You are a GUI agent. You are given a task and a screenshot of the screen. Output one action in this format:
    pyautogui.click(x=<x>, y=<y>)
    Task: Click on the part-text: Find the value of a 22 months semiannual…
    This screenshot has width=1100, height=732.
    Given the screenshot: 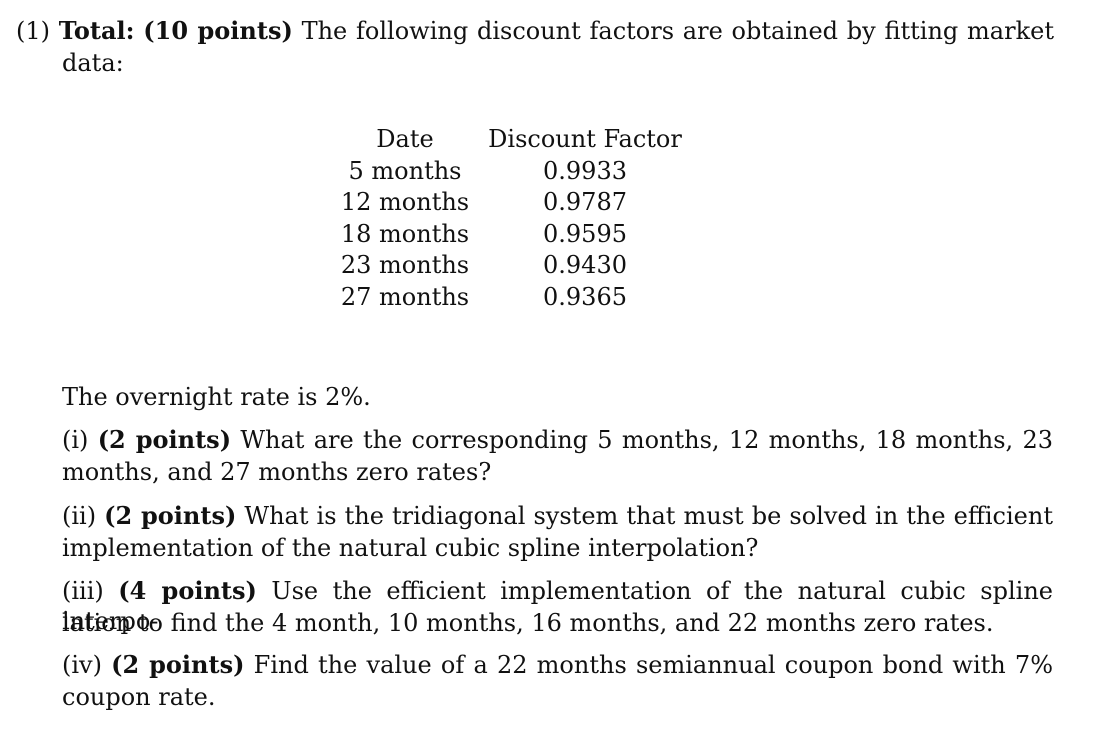 What is the action you would take?
    pyautogui.click(x=653, y=665)
    